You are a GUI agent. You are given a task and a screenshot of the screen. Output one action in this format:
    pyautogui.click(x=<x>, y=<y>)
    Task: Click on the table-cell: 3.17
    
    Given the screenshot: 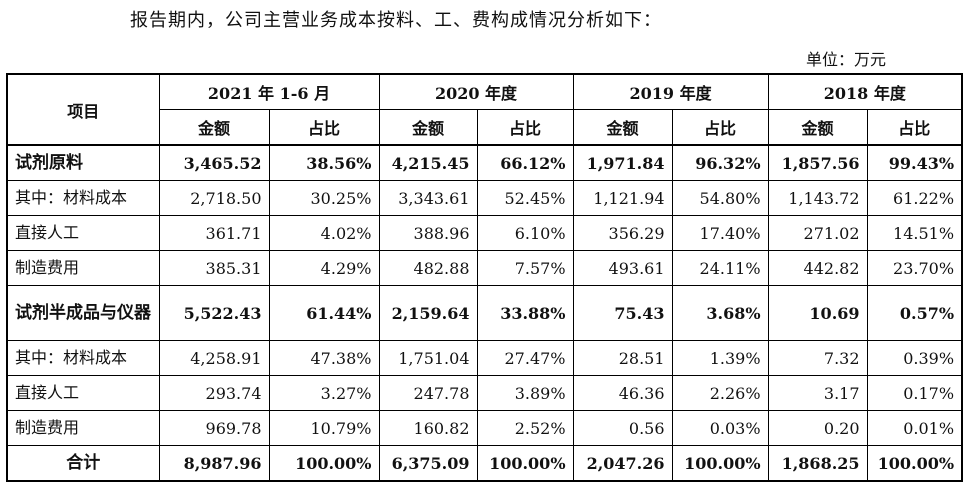 What is the action you would take?
    pyautogui.click(x=817, y=393)
    